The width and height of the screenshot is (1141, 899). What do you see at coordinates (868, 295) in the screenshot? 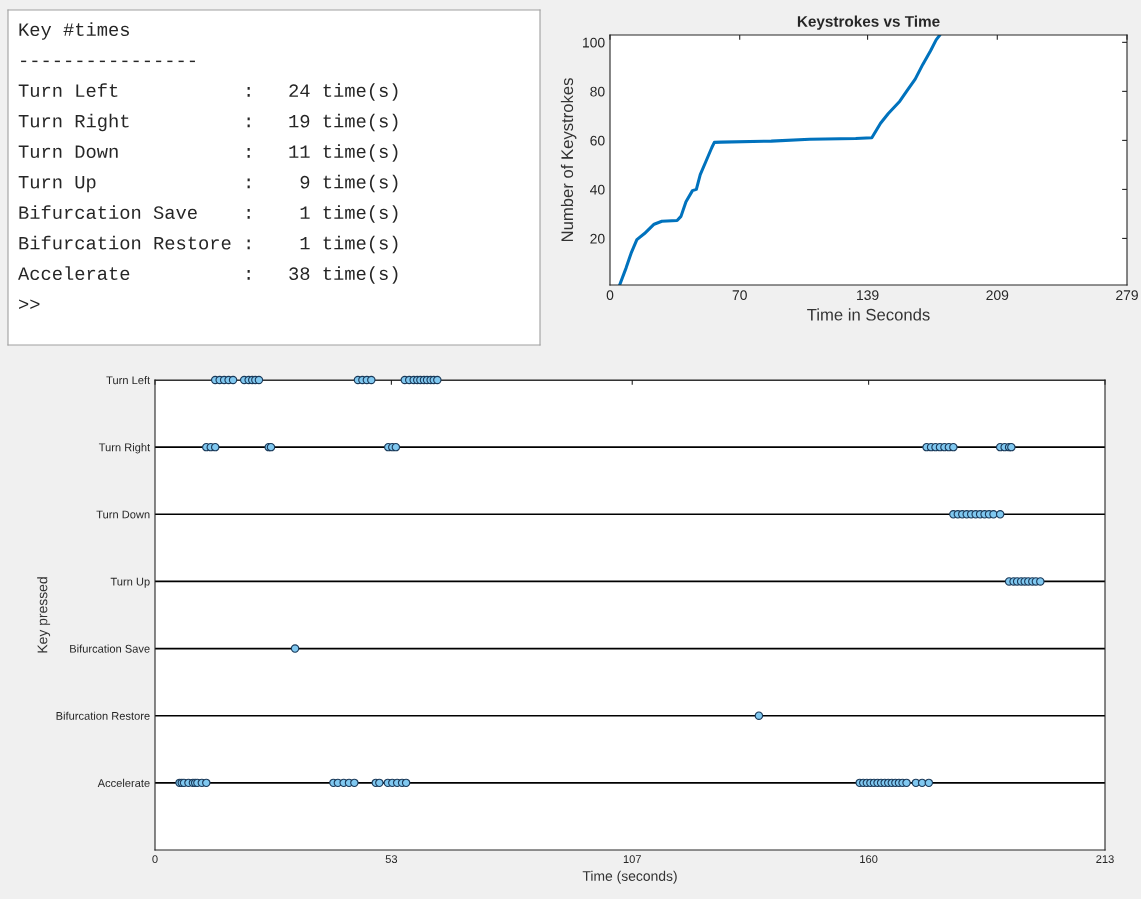
I see `x-tick-label: 139` at bounding box center [868, 295].